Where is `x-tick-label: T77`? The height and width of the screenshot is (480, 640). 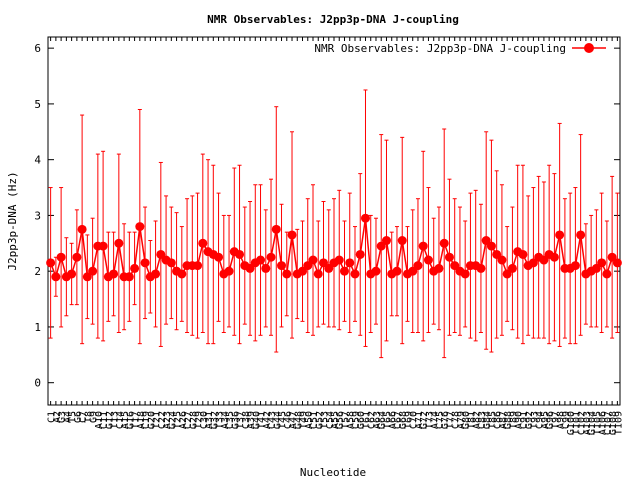
x-tick-label: T77 is located at coordinates (450, 420).